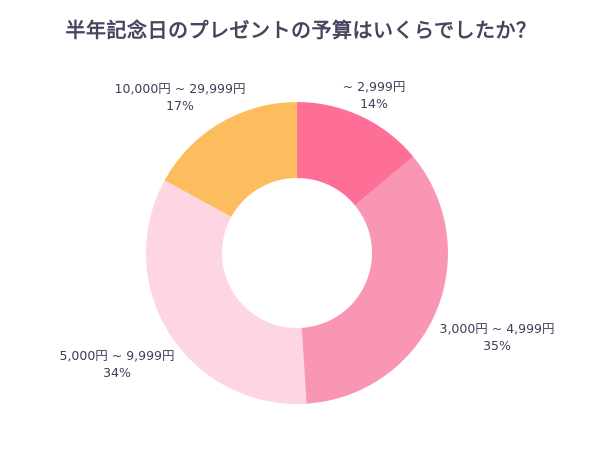  Describe the element at coordinates (180, 105) in the screenshot. I see `slice-value-label-4: 17%` at that location.